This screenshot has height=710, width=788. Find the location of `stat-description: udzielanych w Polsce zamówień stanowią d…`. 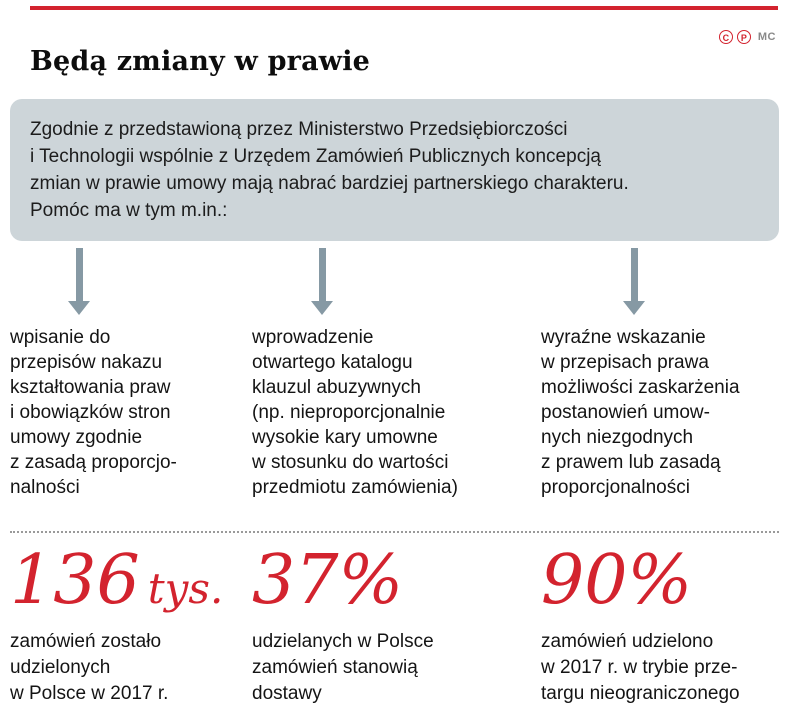

stat-description: udzielanych w Polsce zamówień stanowią d… is located at coordinates (343, 667).